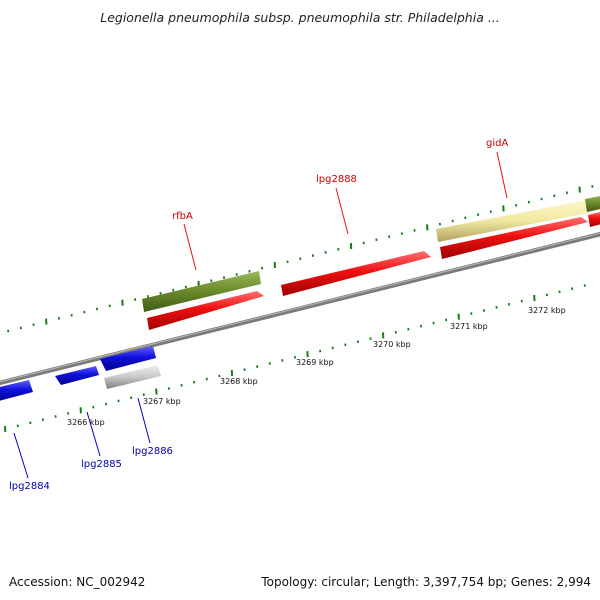 Image resolution: width=600 pixels, height=600 pixels. What do you see at coordinates (21, 455) in the screenshot?
I see `leader-lpg2884` at bounding box center [21, 455].